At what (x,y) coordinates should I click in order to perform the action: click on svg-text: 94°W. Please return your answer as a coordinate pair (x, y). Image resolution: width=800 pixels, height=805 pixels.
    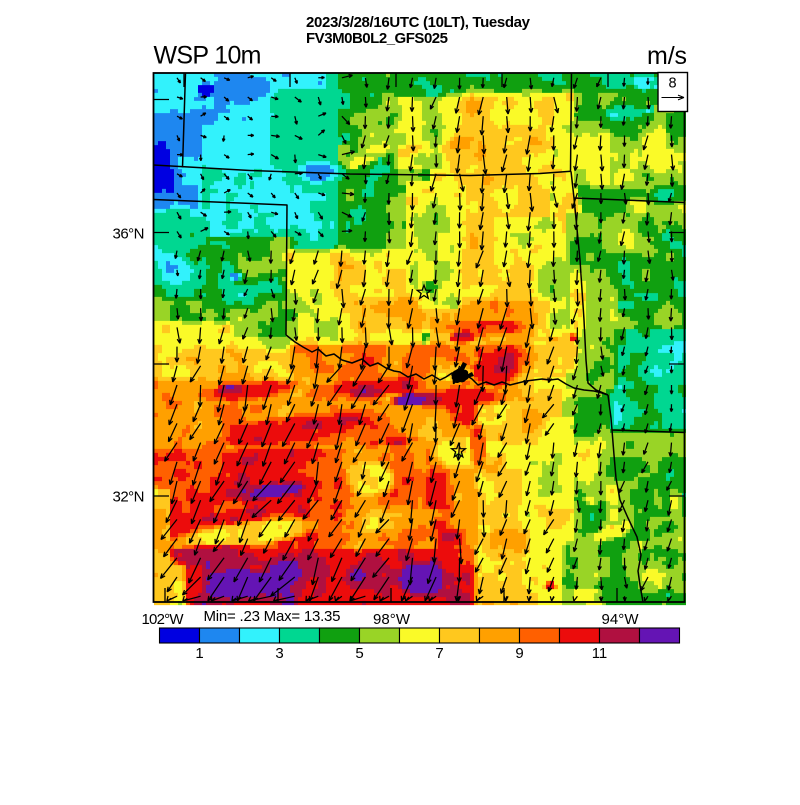
    Looking at the image, I should click on (621, 619).